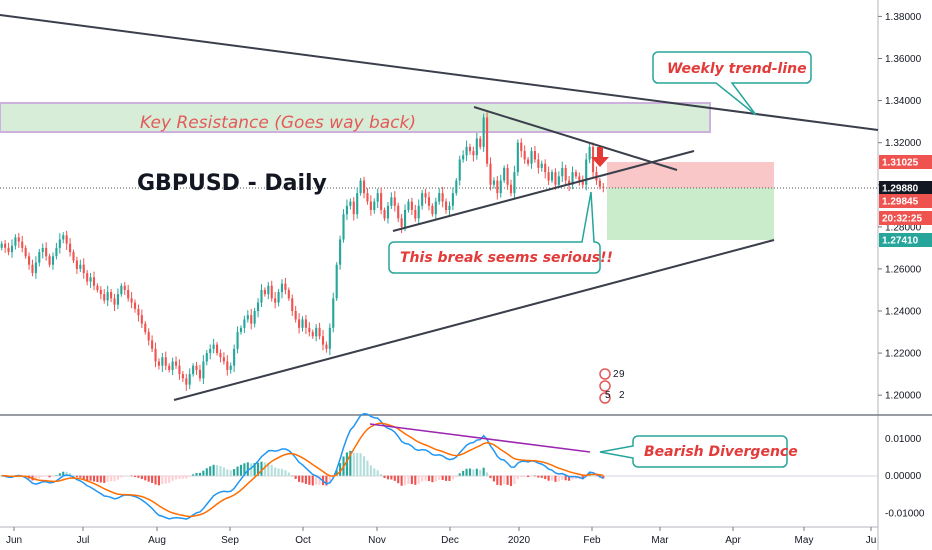 Image resolution: width=932 pixels, height=550 pixels. Describe the element at coordinates (600, 157) in the screenshot. I see `sell-arrow-icon` at that location.